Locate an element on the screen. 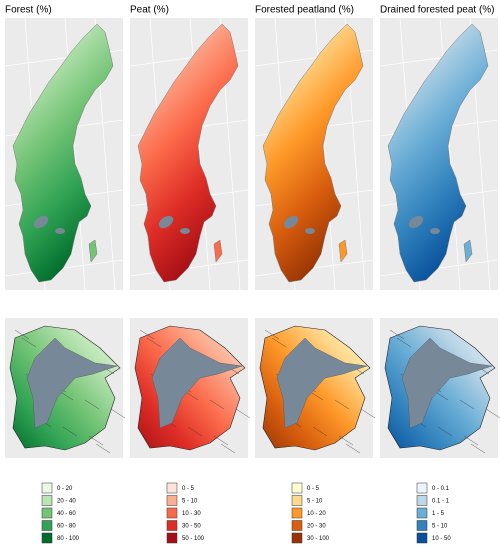 Image resolution: width=500 pixels, height=552 pixels. legend-label: 30 - 50 is located at coordinates (191, 527).